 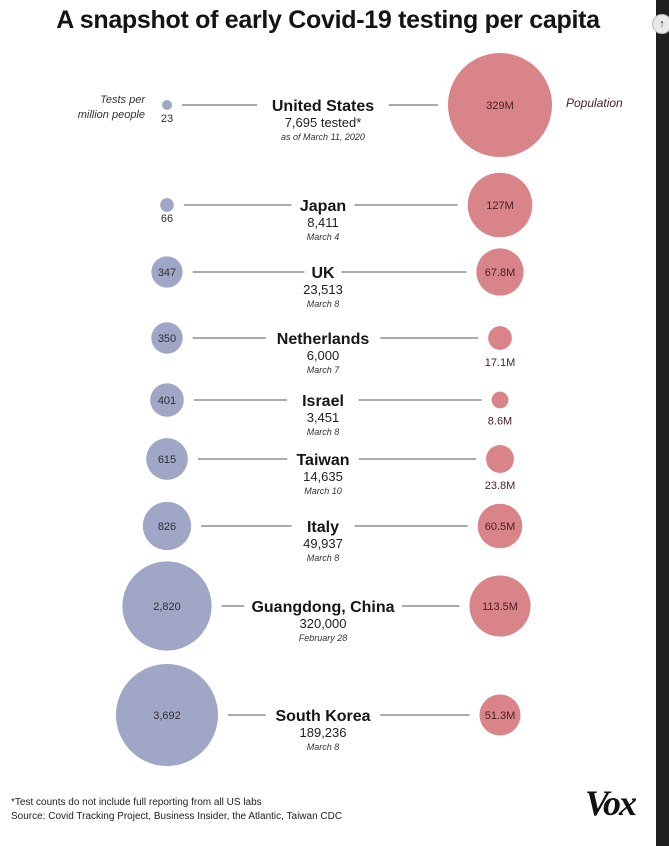 I want to click on tests-value-label: 615, so click(x=167, y=460).